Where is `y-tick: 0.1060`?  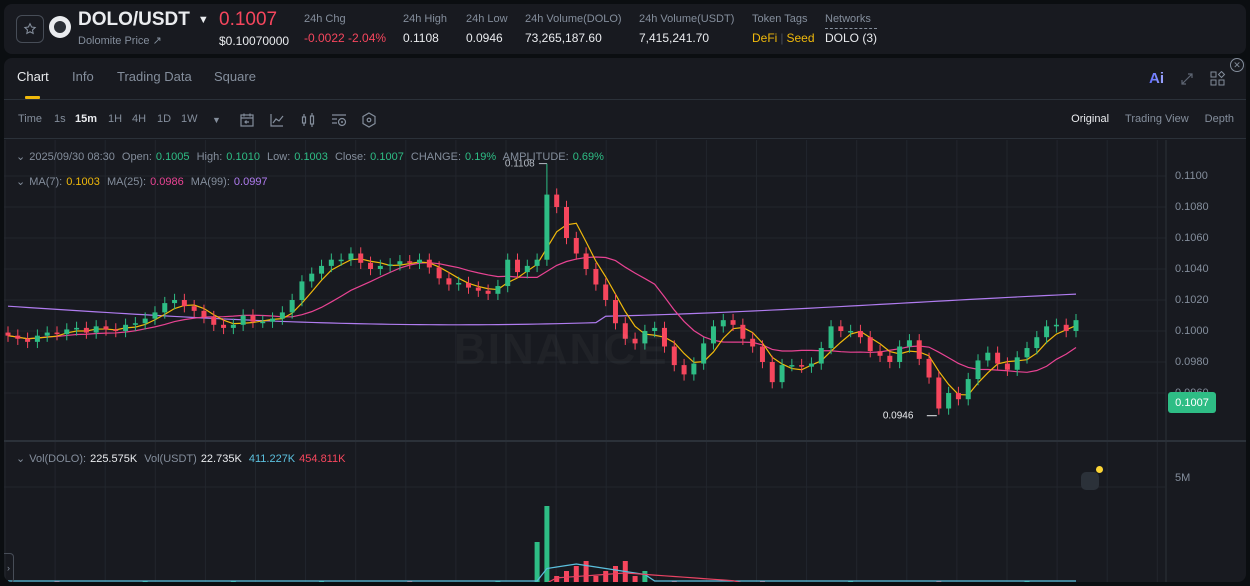 y-tick: 0.1060 is located at coordinates (1192, 238).